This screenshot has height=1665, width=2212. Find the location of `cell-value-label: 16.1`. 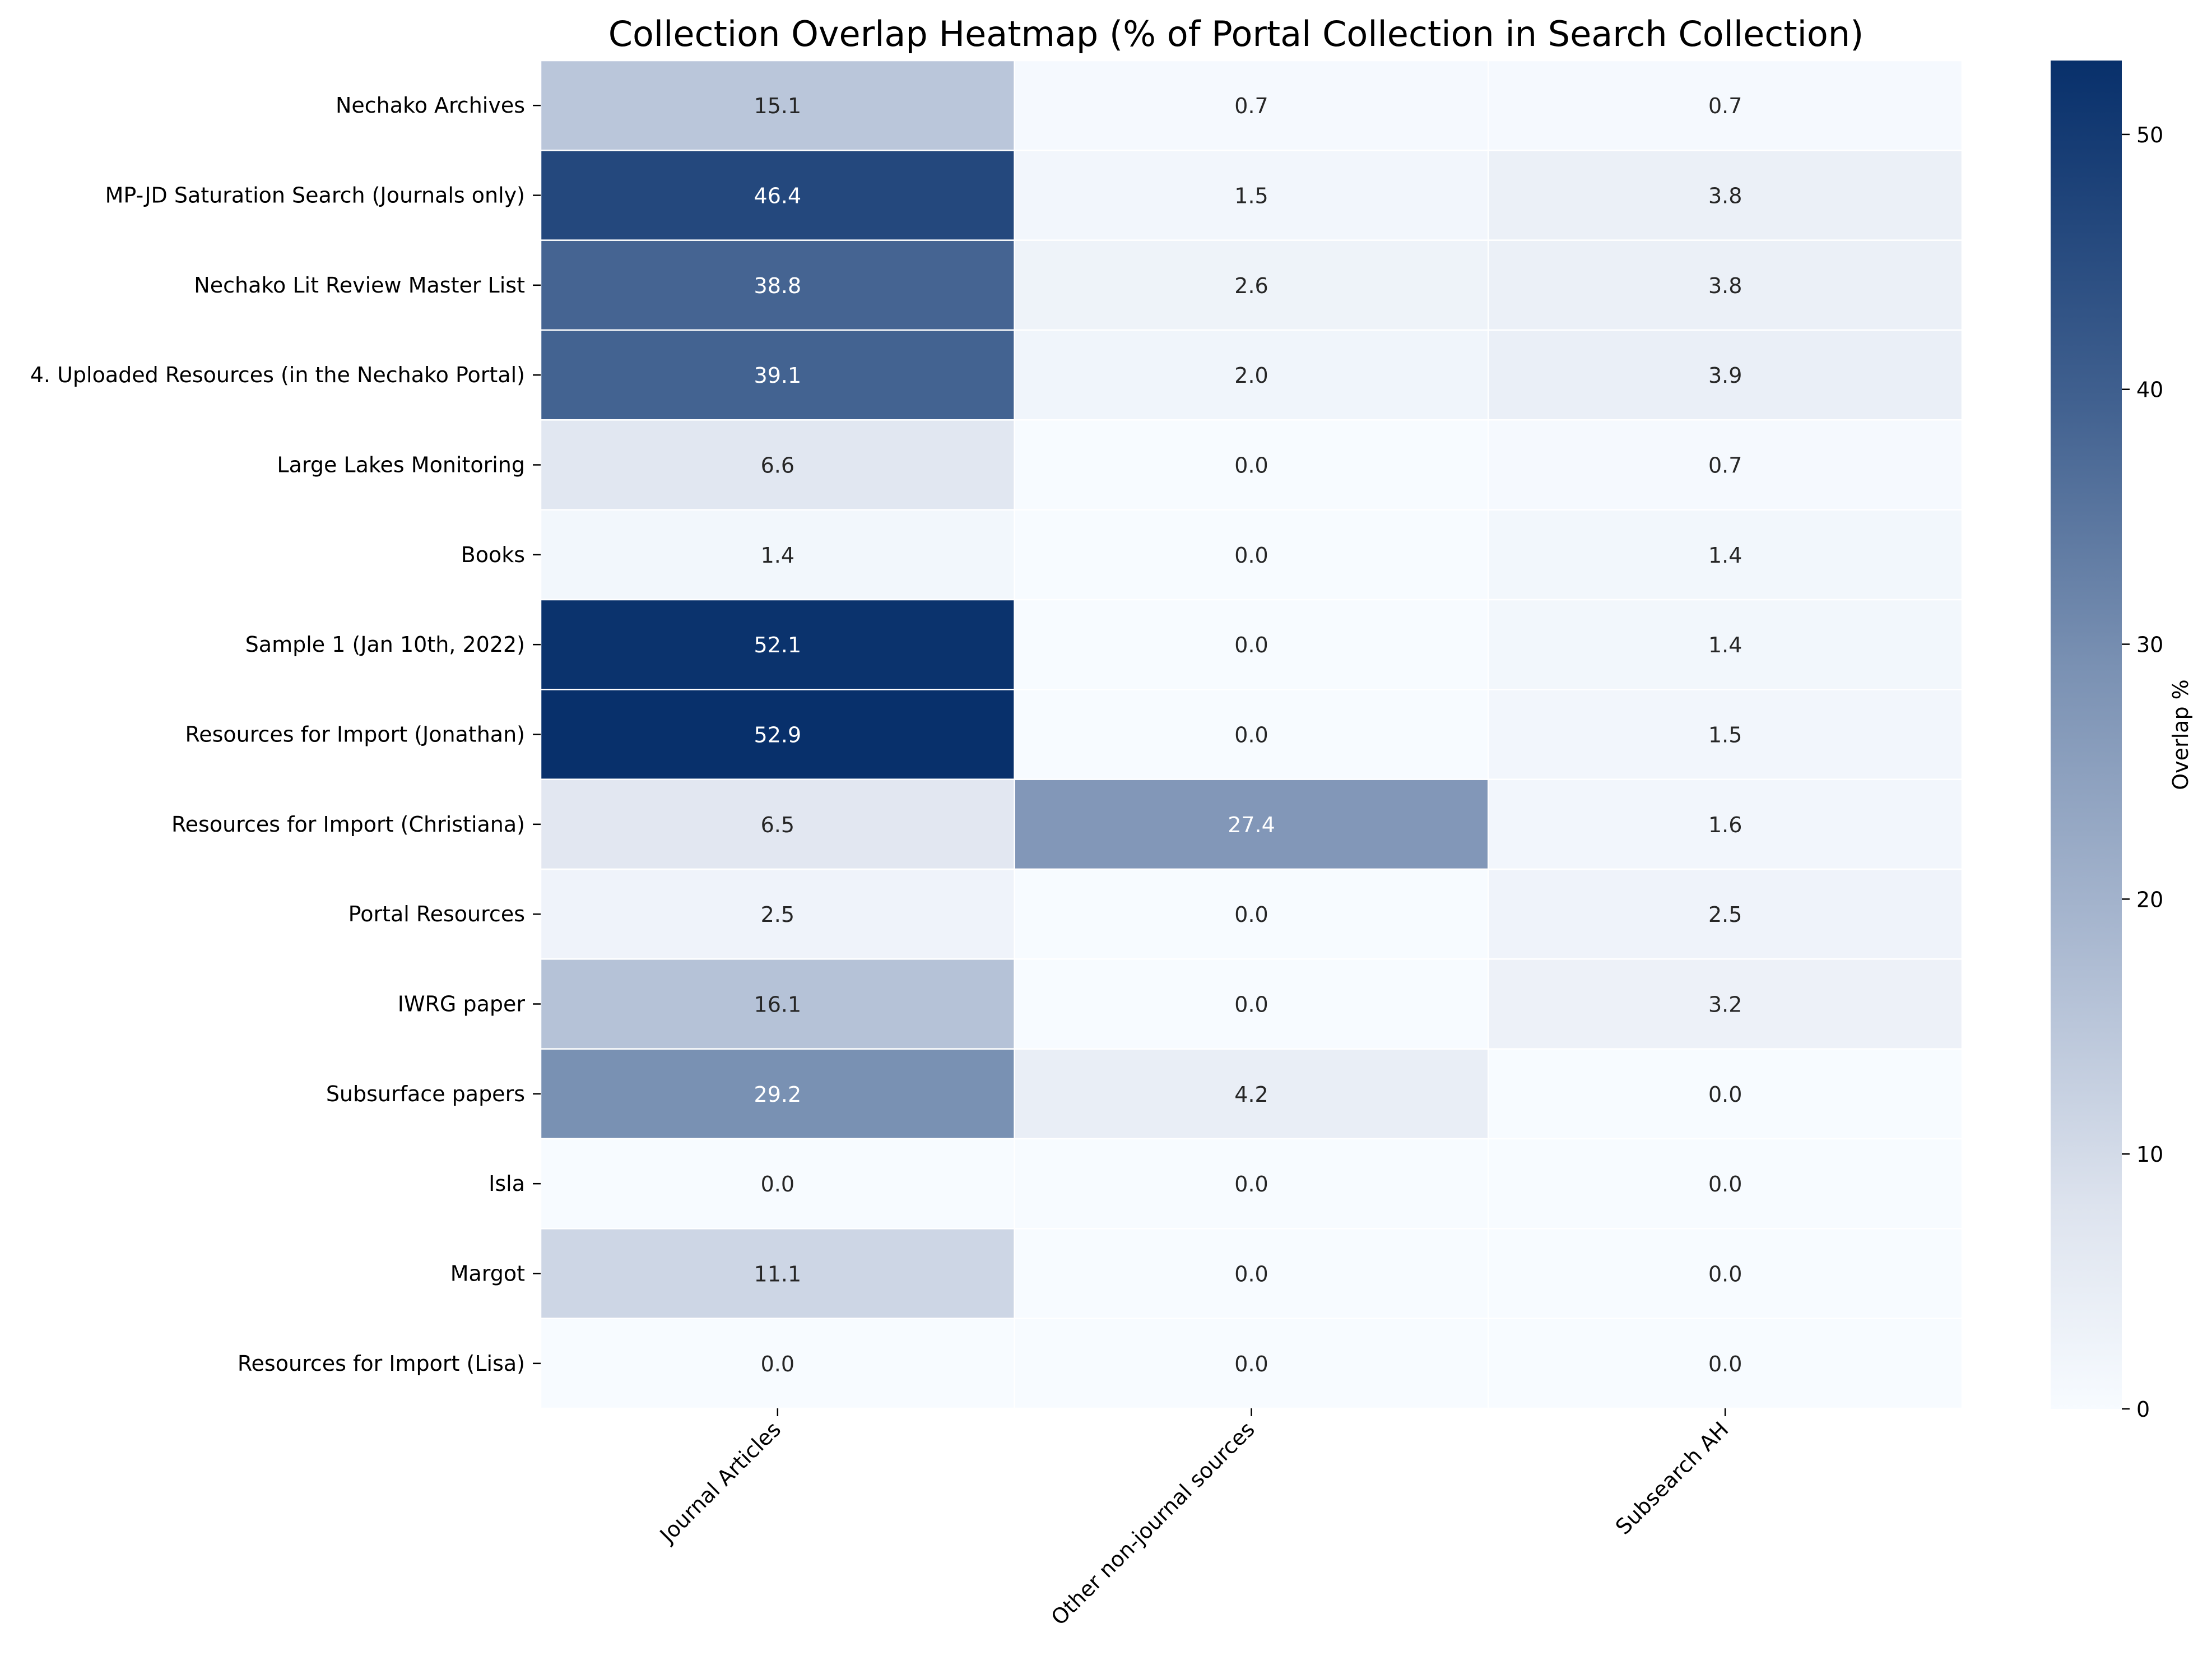

cell-value-label: 16.1 is located at coordinates (778, 1004).